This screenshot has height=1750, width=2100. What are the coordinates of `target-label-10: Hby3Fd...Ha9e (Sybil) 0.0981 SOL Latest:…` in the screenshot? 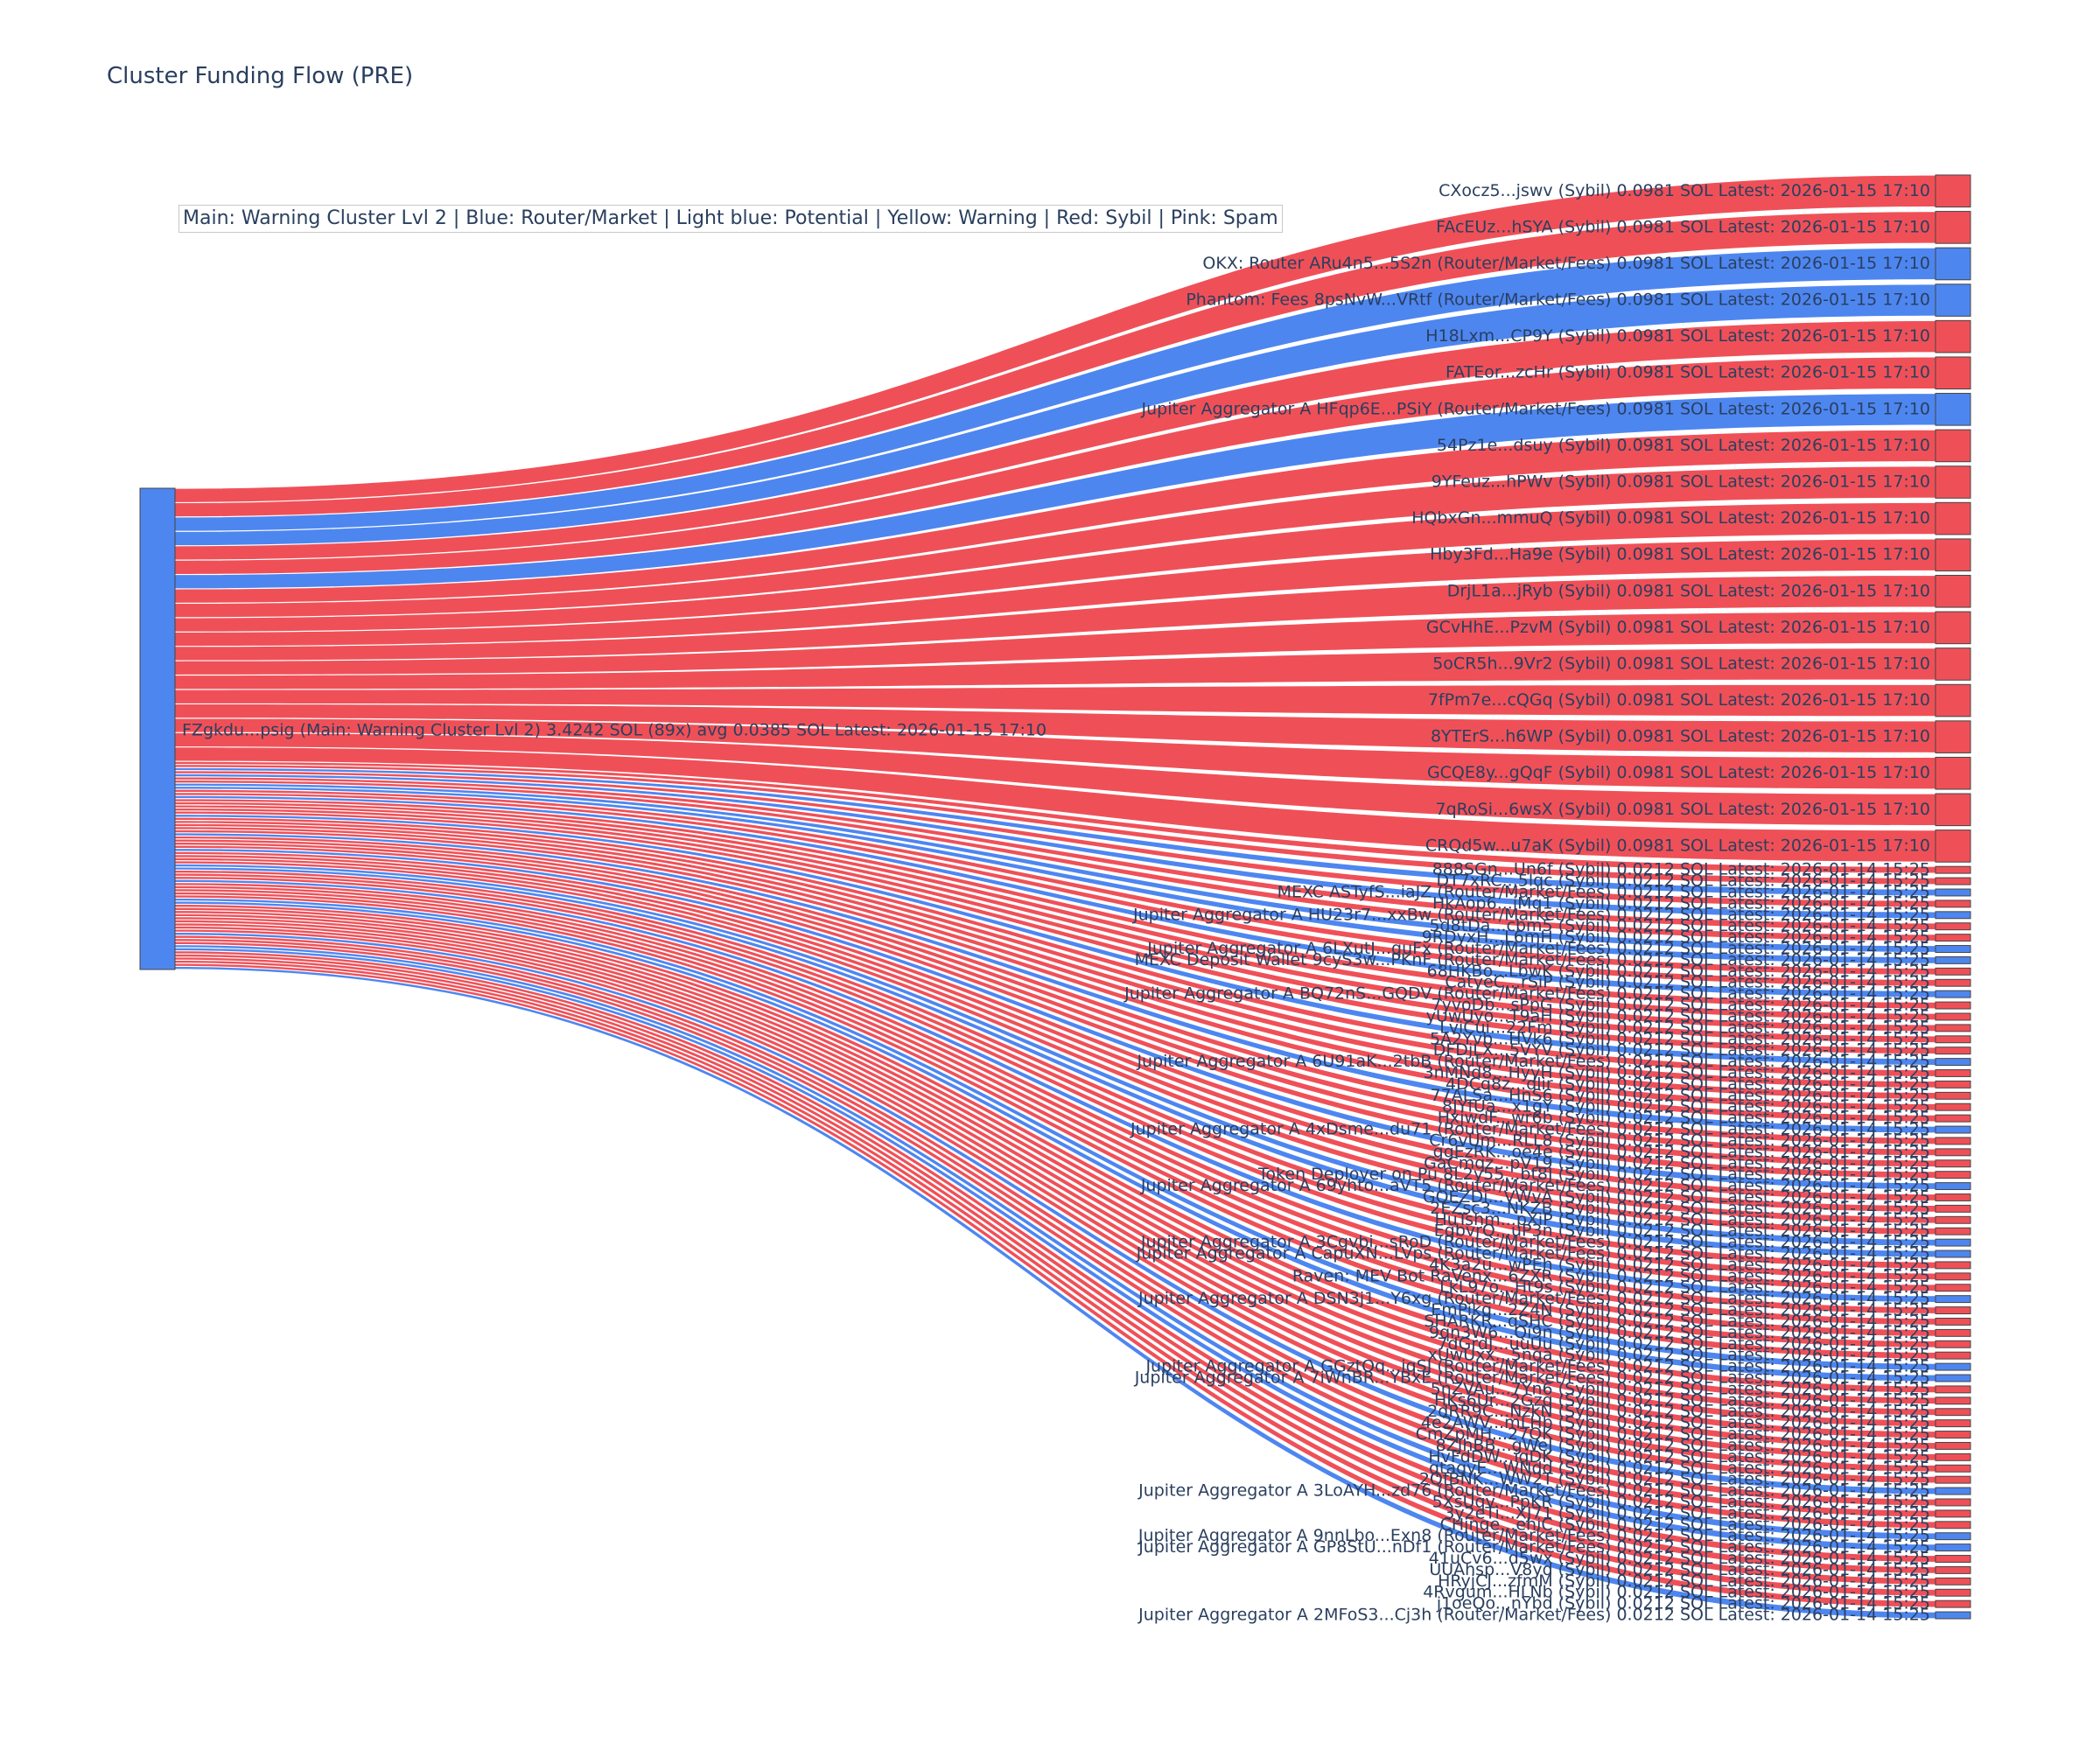 It's located at (1680, 554).